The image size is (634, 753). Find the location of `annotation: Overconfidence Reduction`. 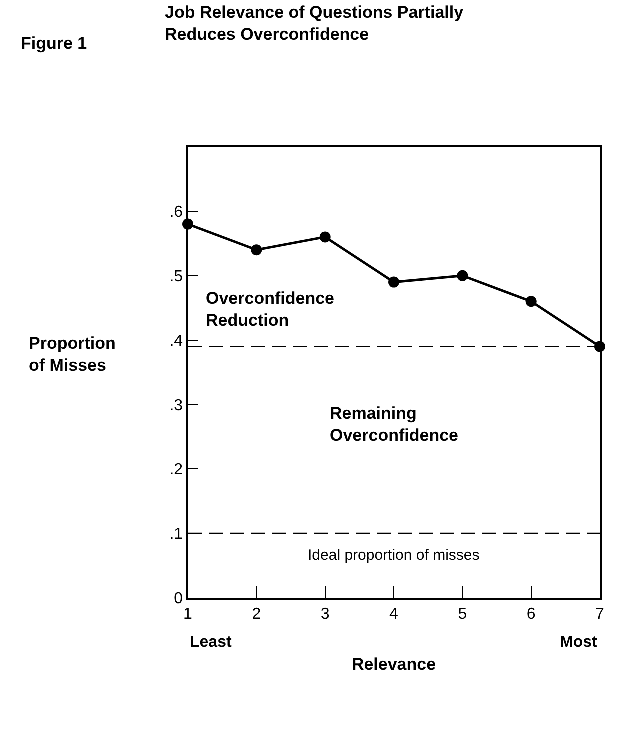

annotation: Overconfidence Reduction is located at coordinates (270, 309).